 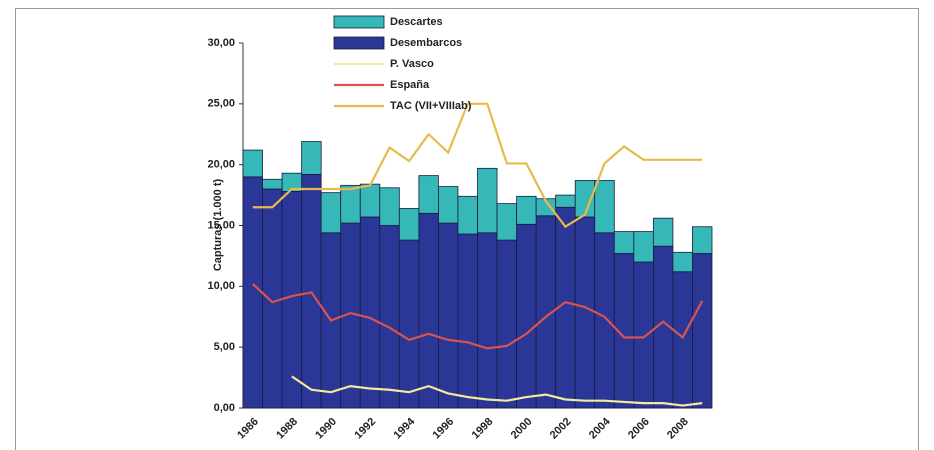 What do you see at coordinates (221, 165) in the screenshot?
I see `y-tick-label: 20,00` at bounding box center [221, 165].